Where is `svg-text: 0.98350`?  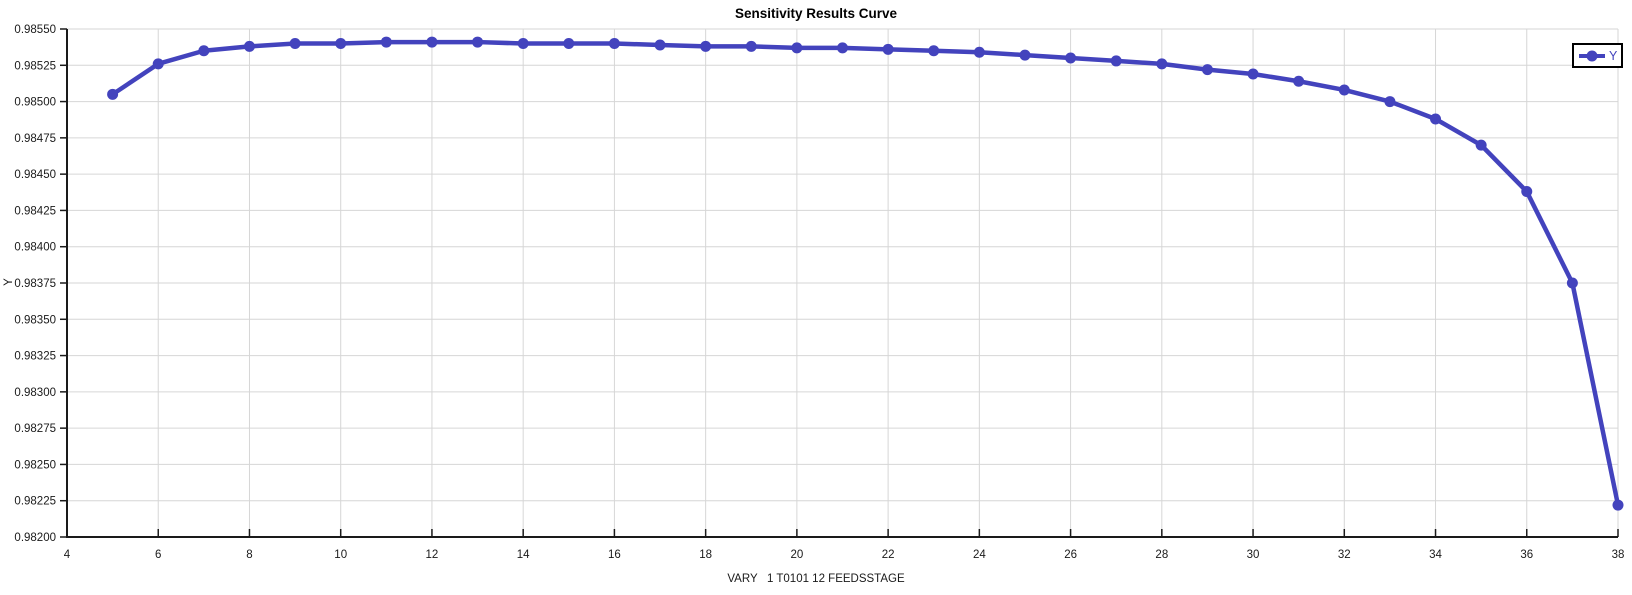
svg-text: 0.98350 is located at coordinates (35, 320).